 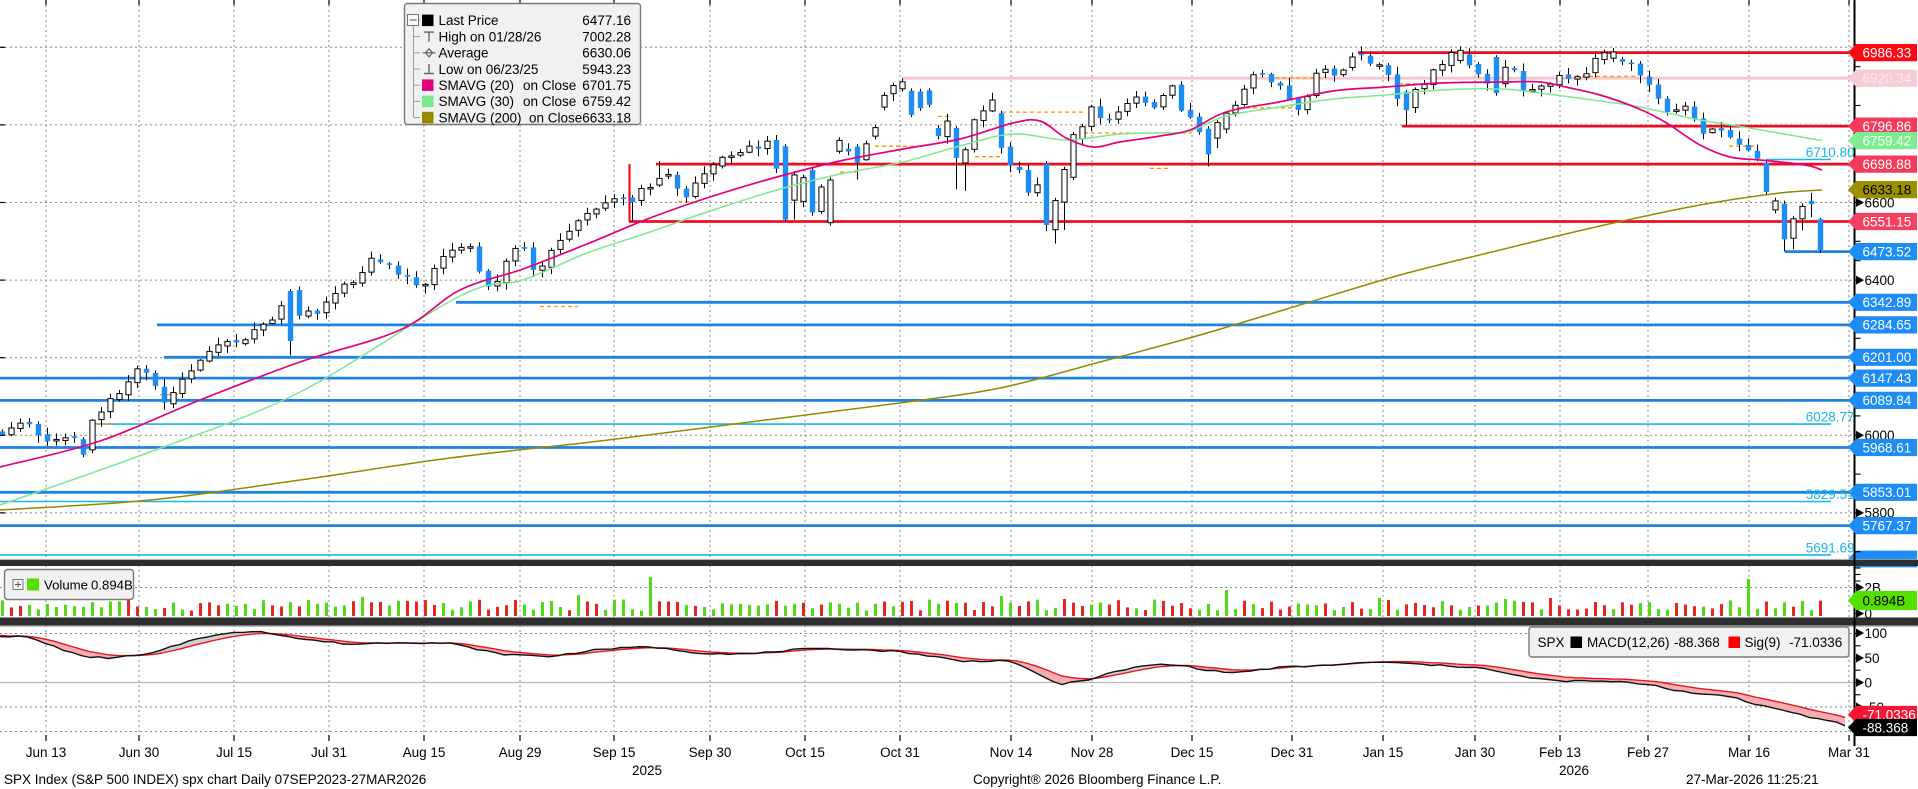 What do you see at coordinates (139, 752) in the screenshot?
I see `svg-text: Jun 30` at bounding box center [139, 752].